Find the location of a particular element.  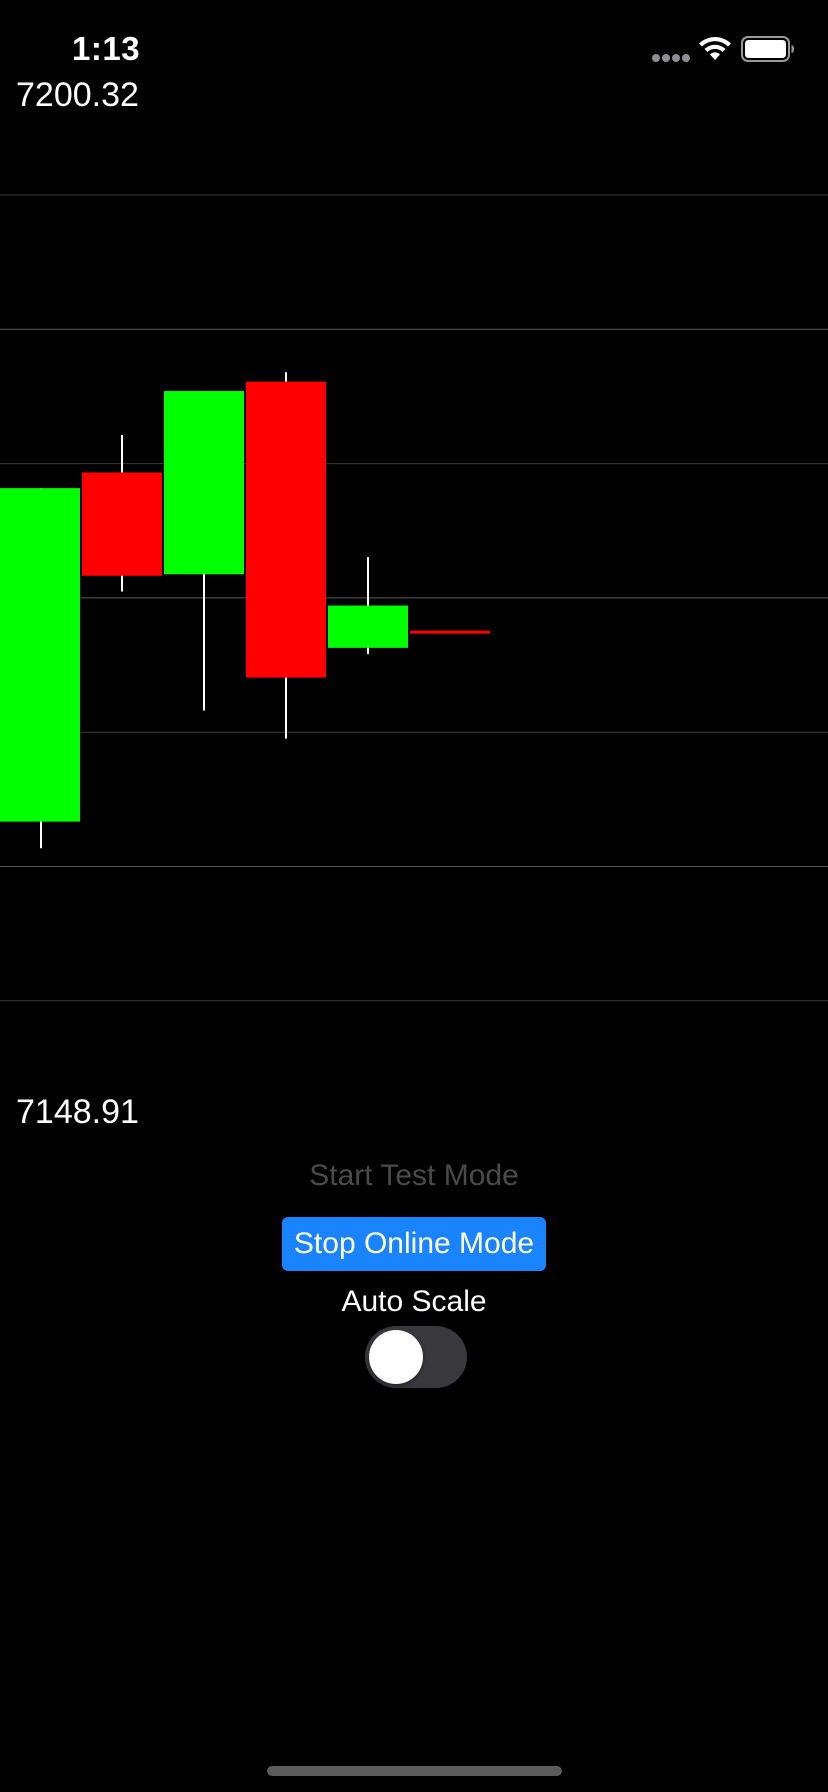

cellular-signal-icon is located at coordinates (671, 58).